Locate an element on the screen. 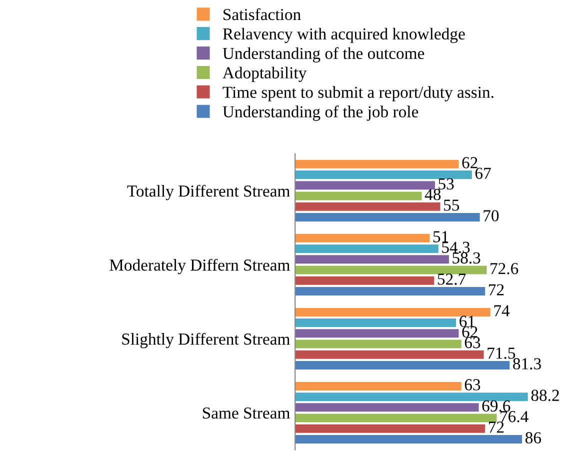 The height and width of the screenshot is (452, 573). data-label: 54.3 is located at coordinates (456, 248).